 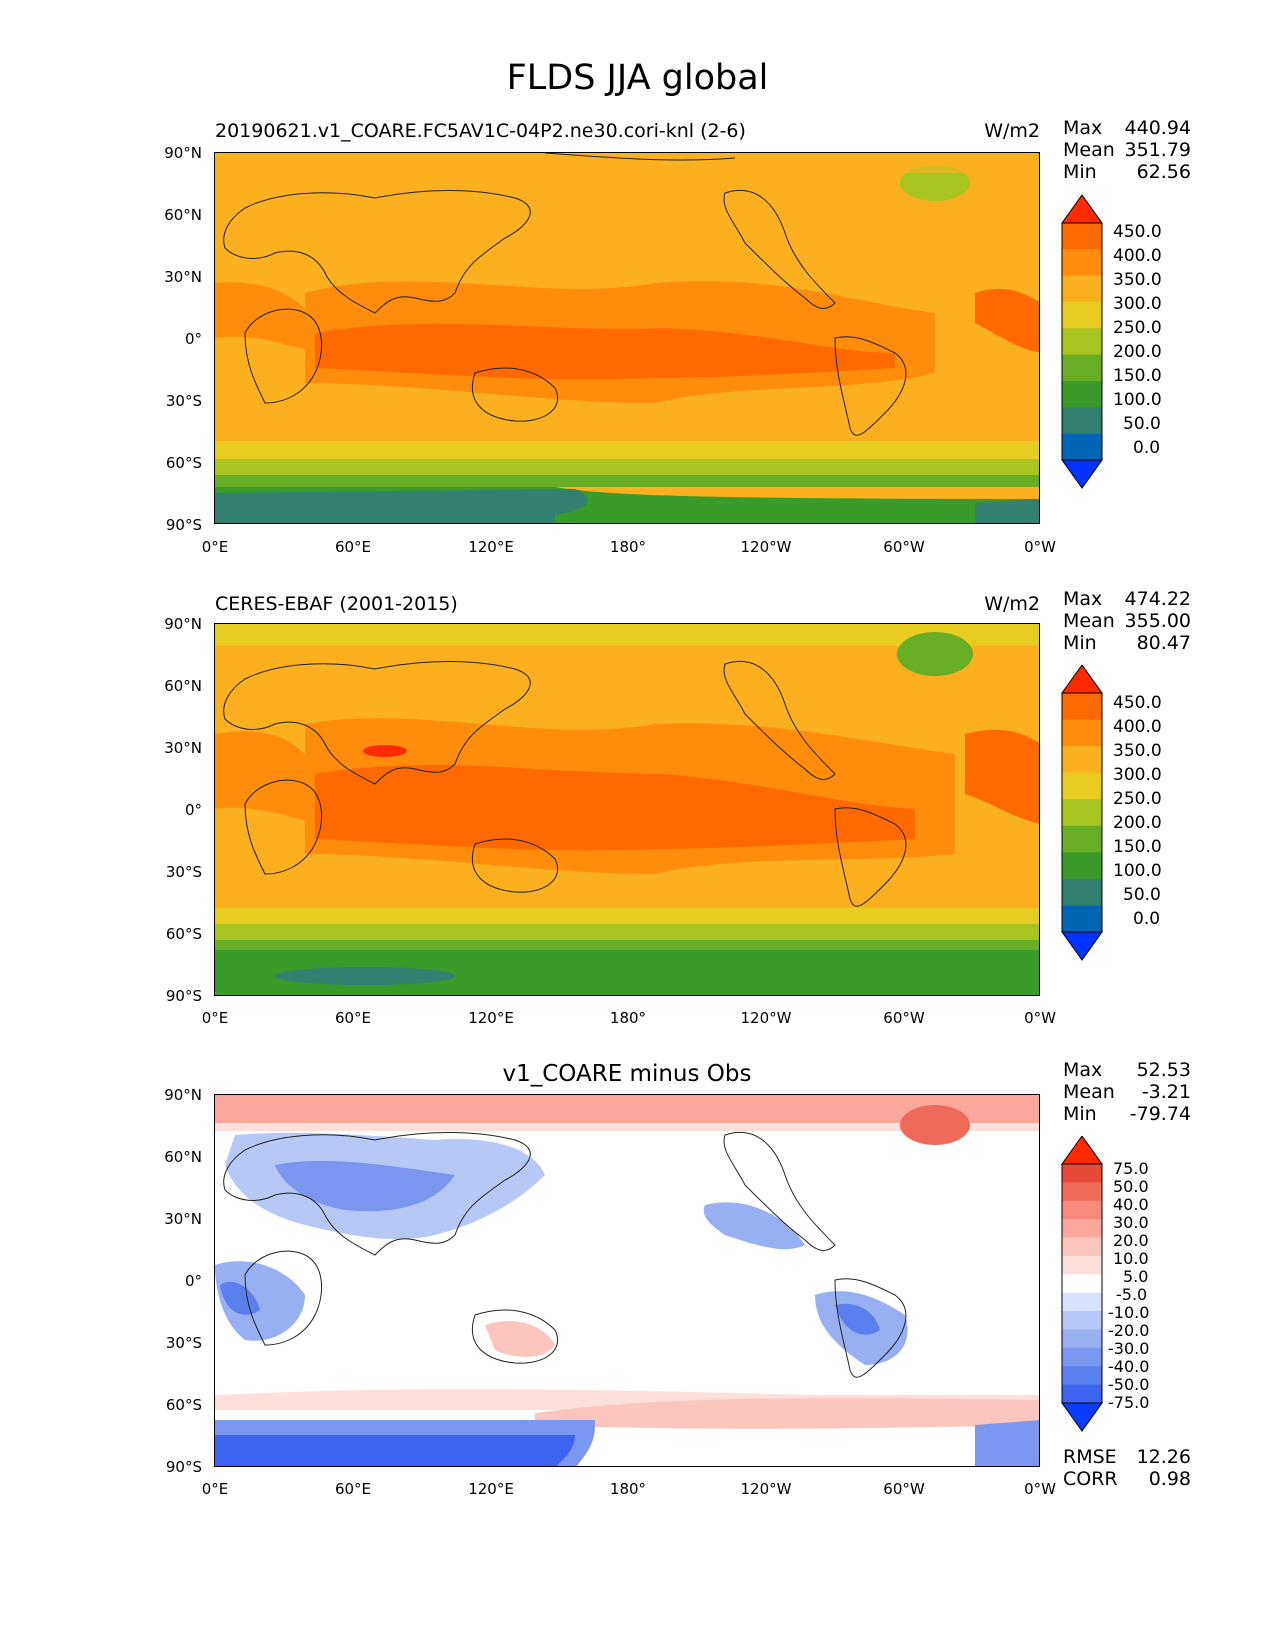 I want to click on colorbar-label: 50.0, so click(x=1142, y=424).